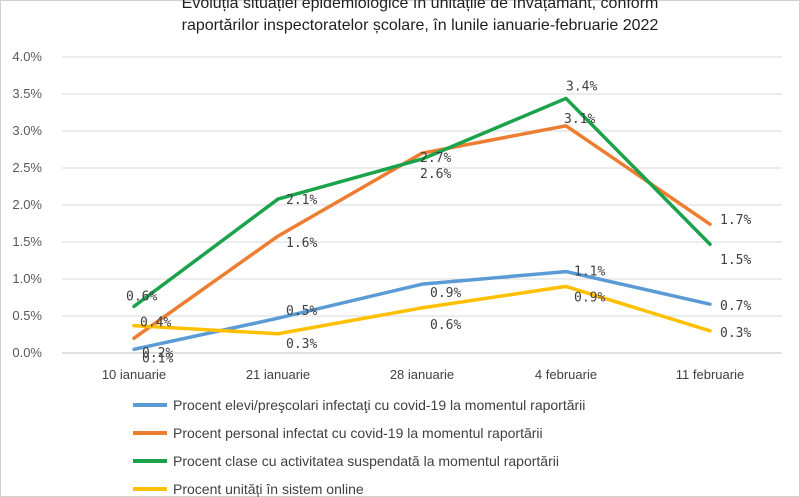 This screenshot has width=800, height=497. What do you see at coordinates (157, 358) in the screenshot?
I see `data-label: 0.1%` at bounding box center [157, 358].